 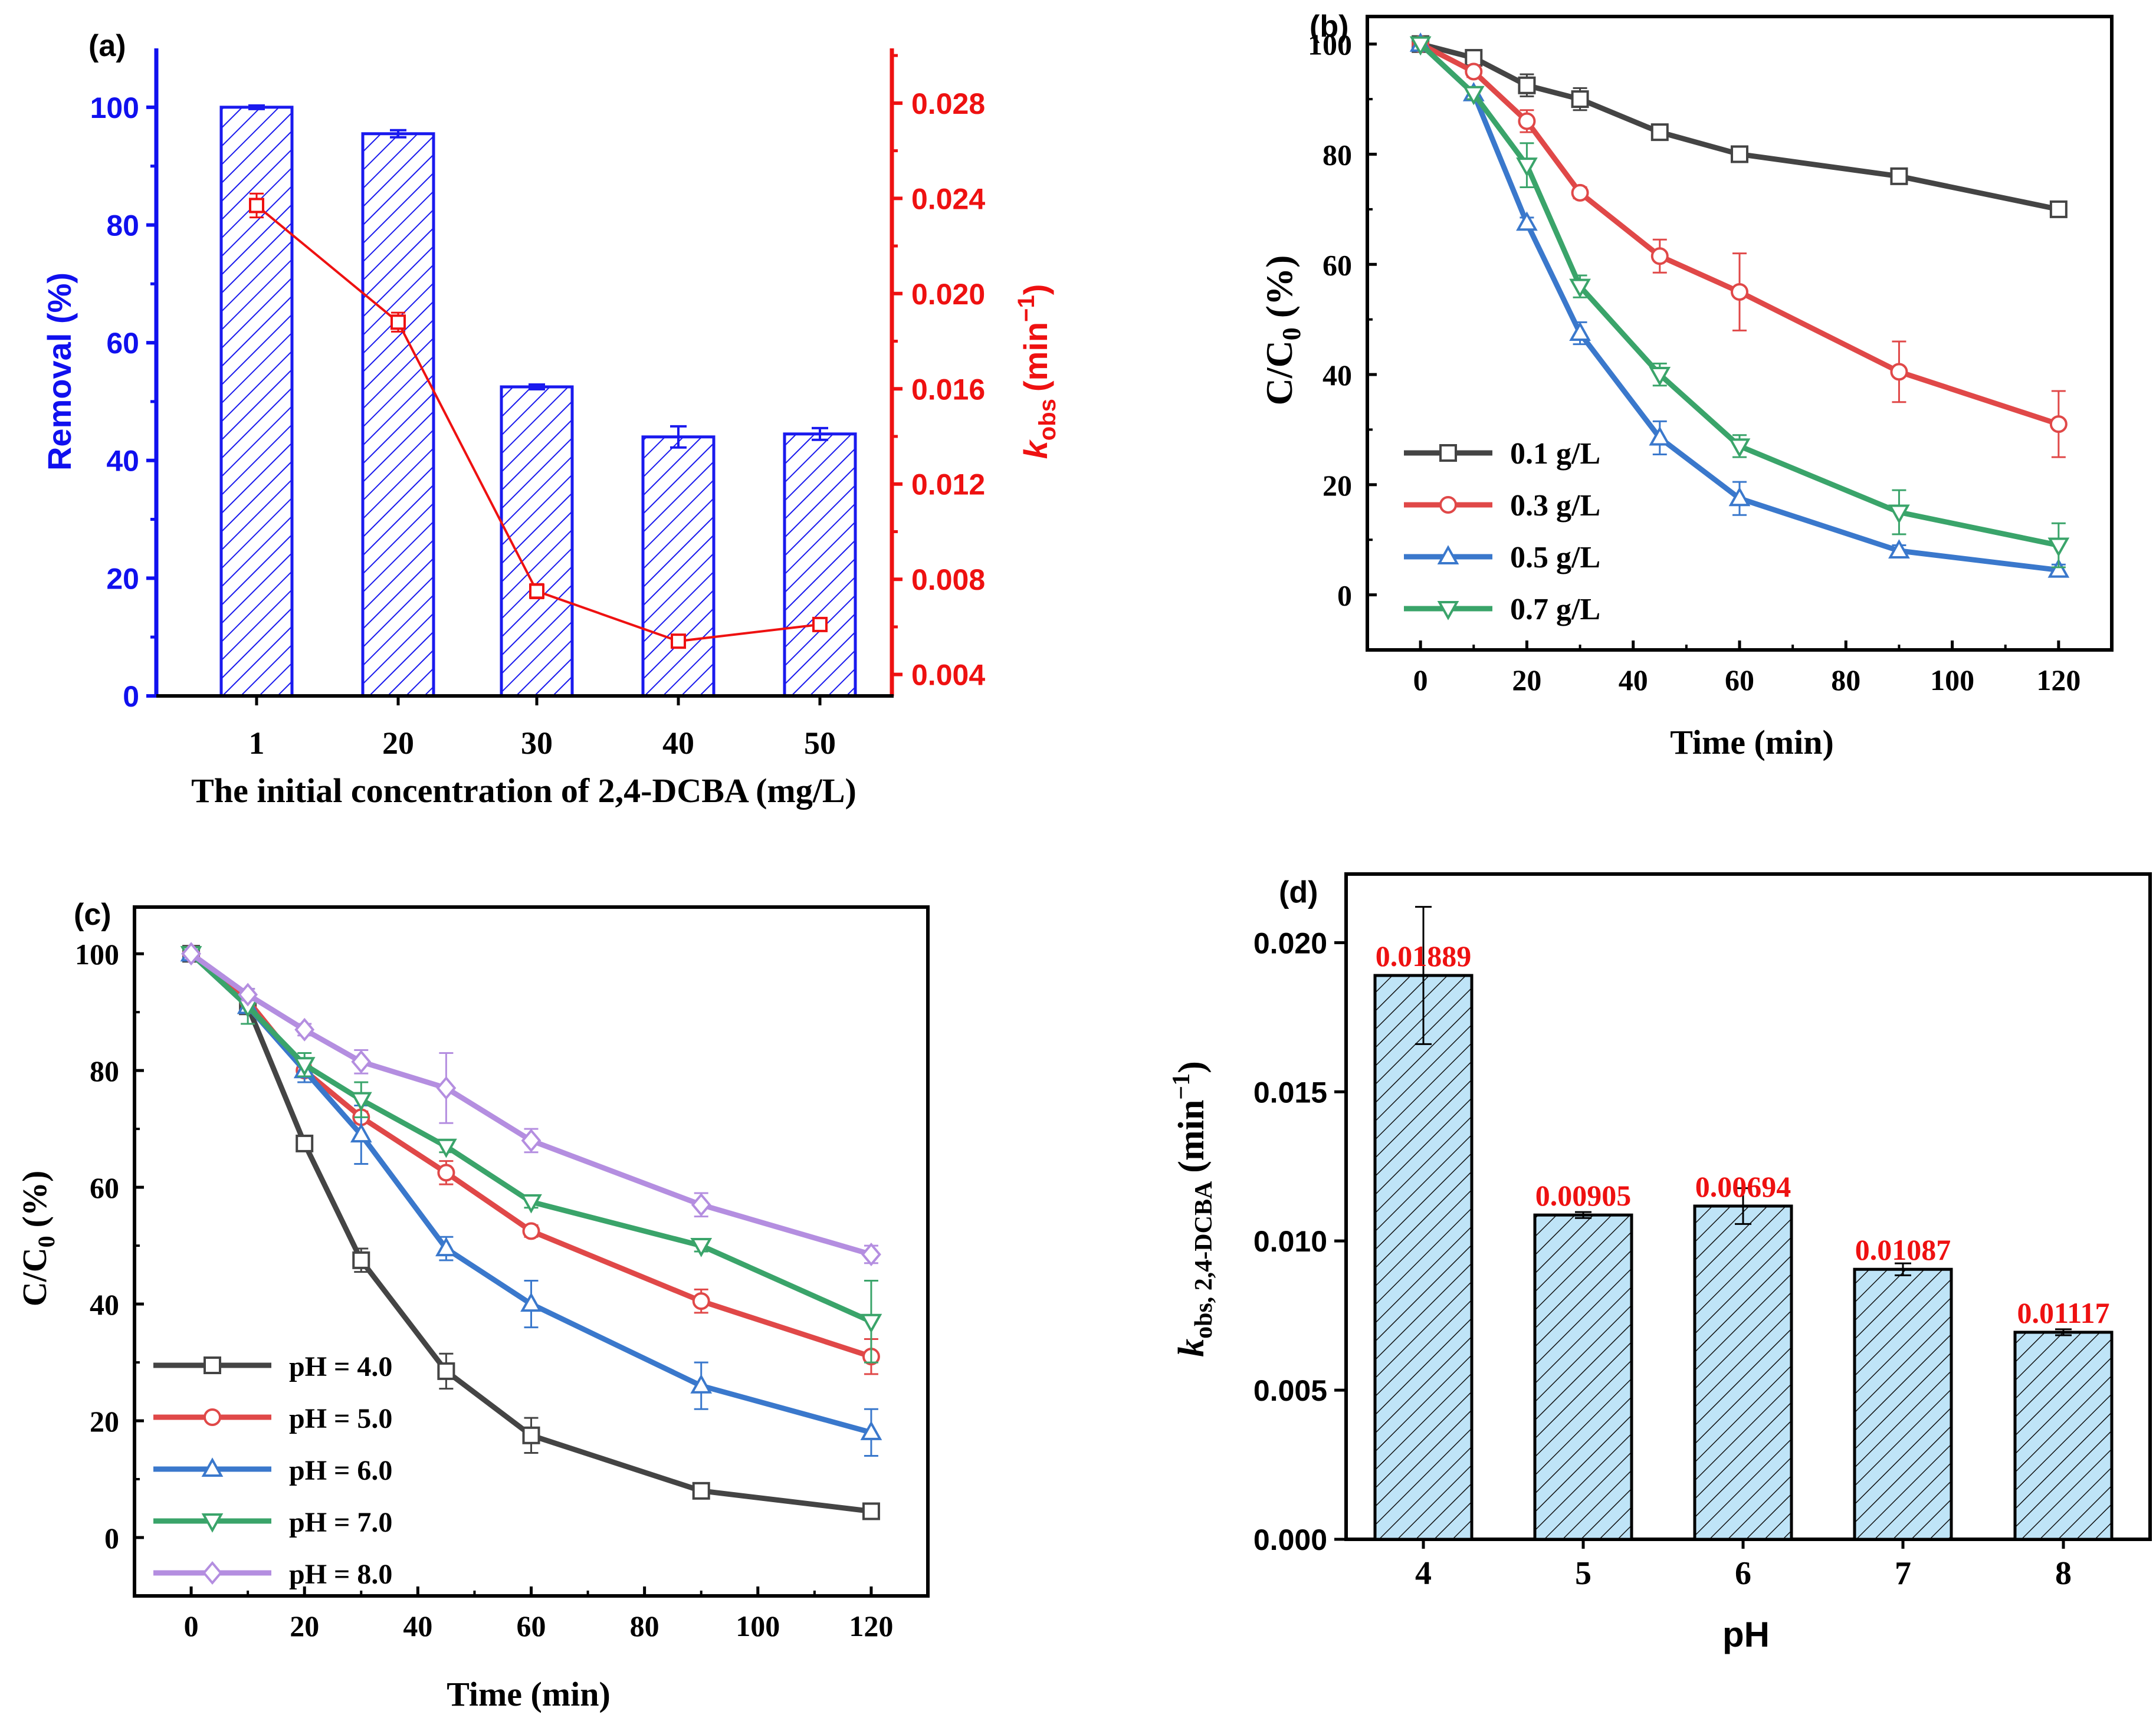 What do you see at coordinates (1660, 256) in the screenshot?
I see `marker-0.3 g/L-45` at bounding box center [1660, 256].